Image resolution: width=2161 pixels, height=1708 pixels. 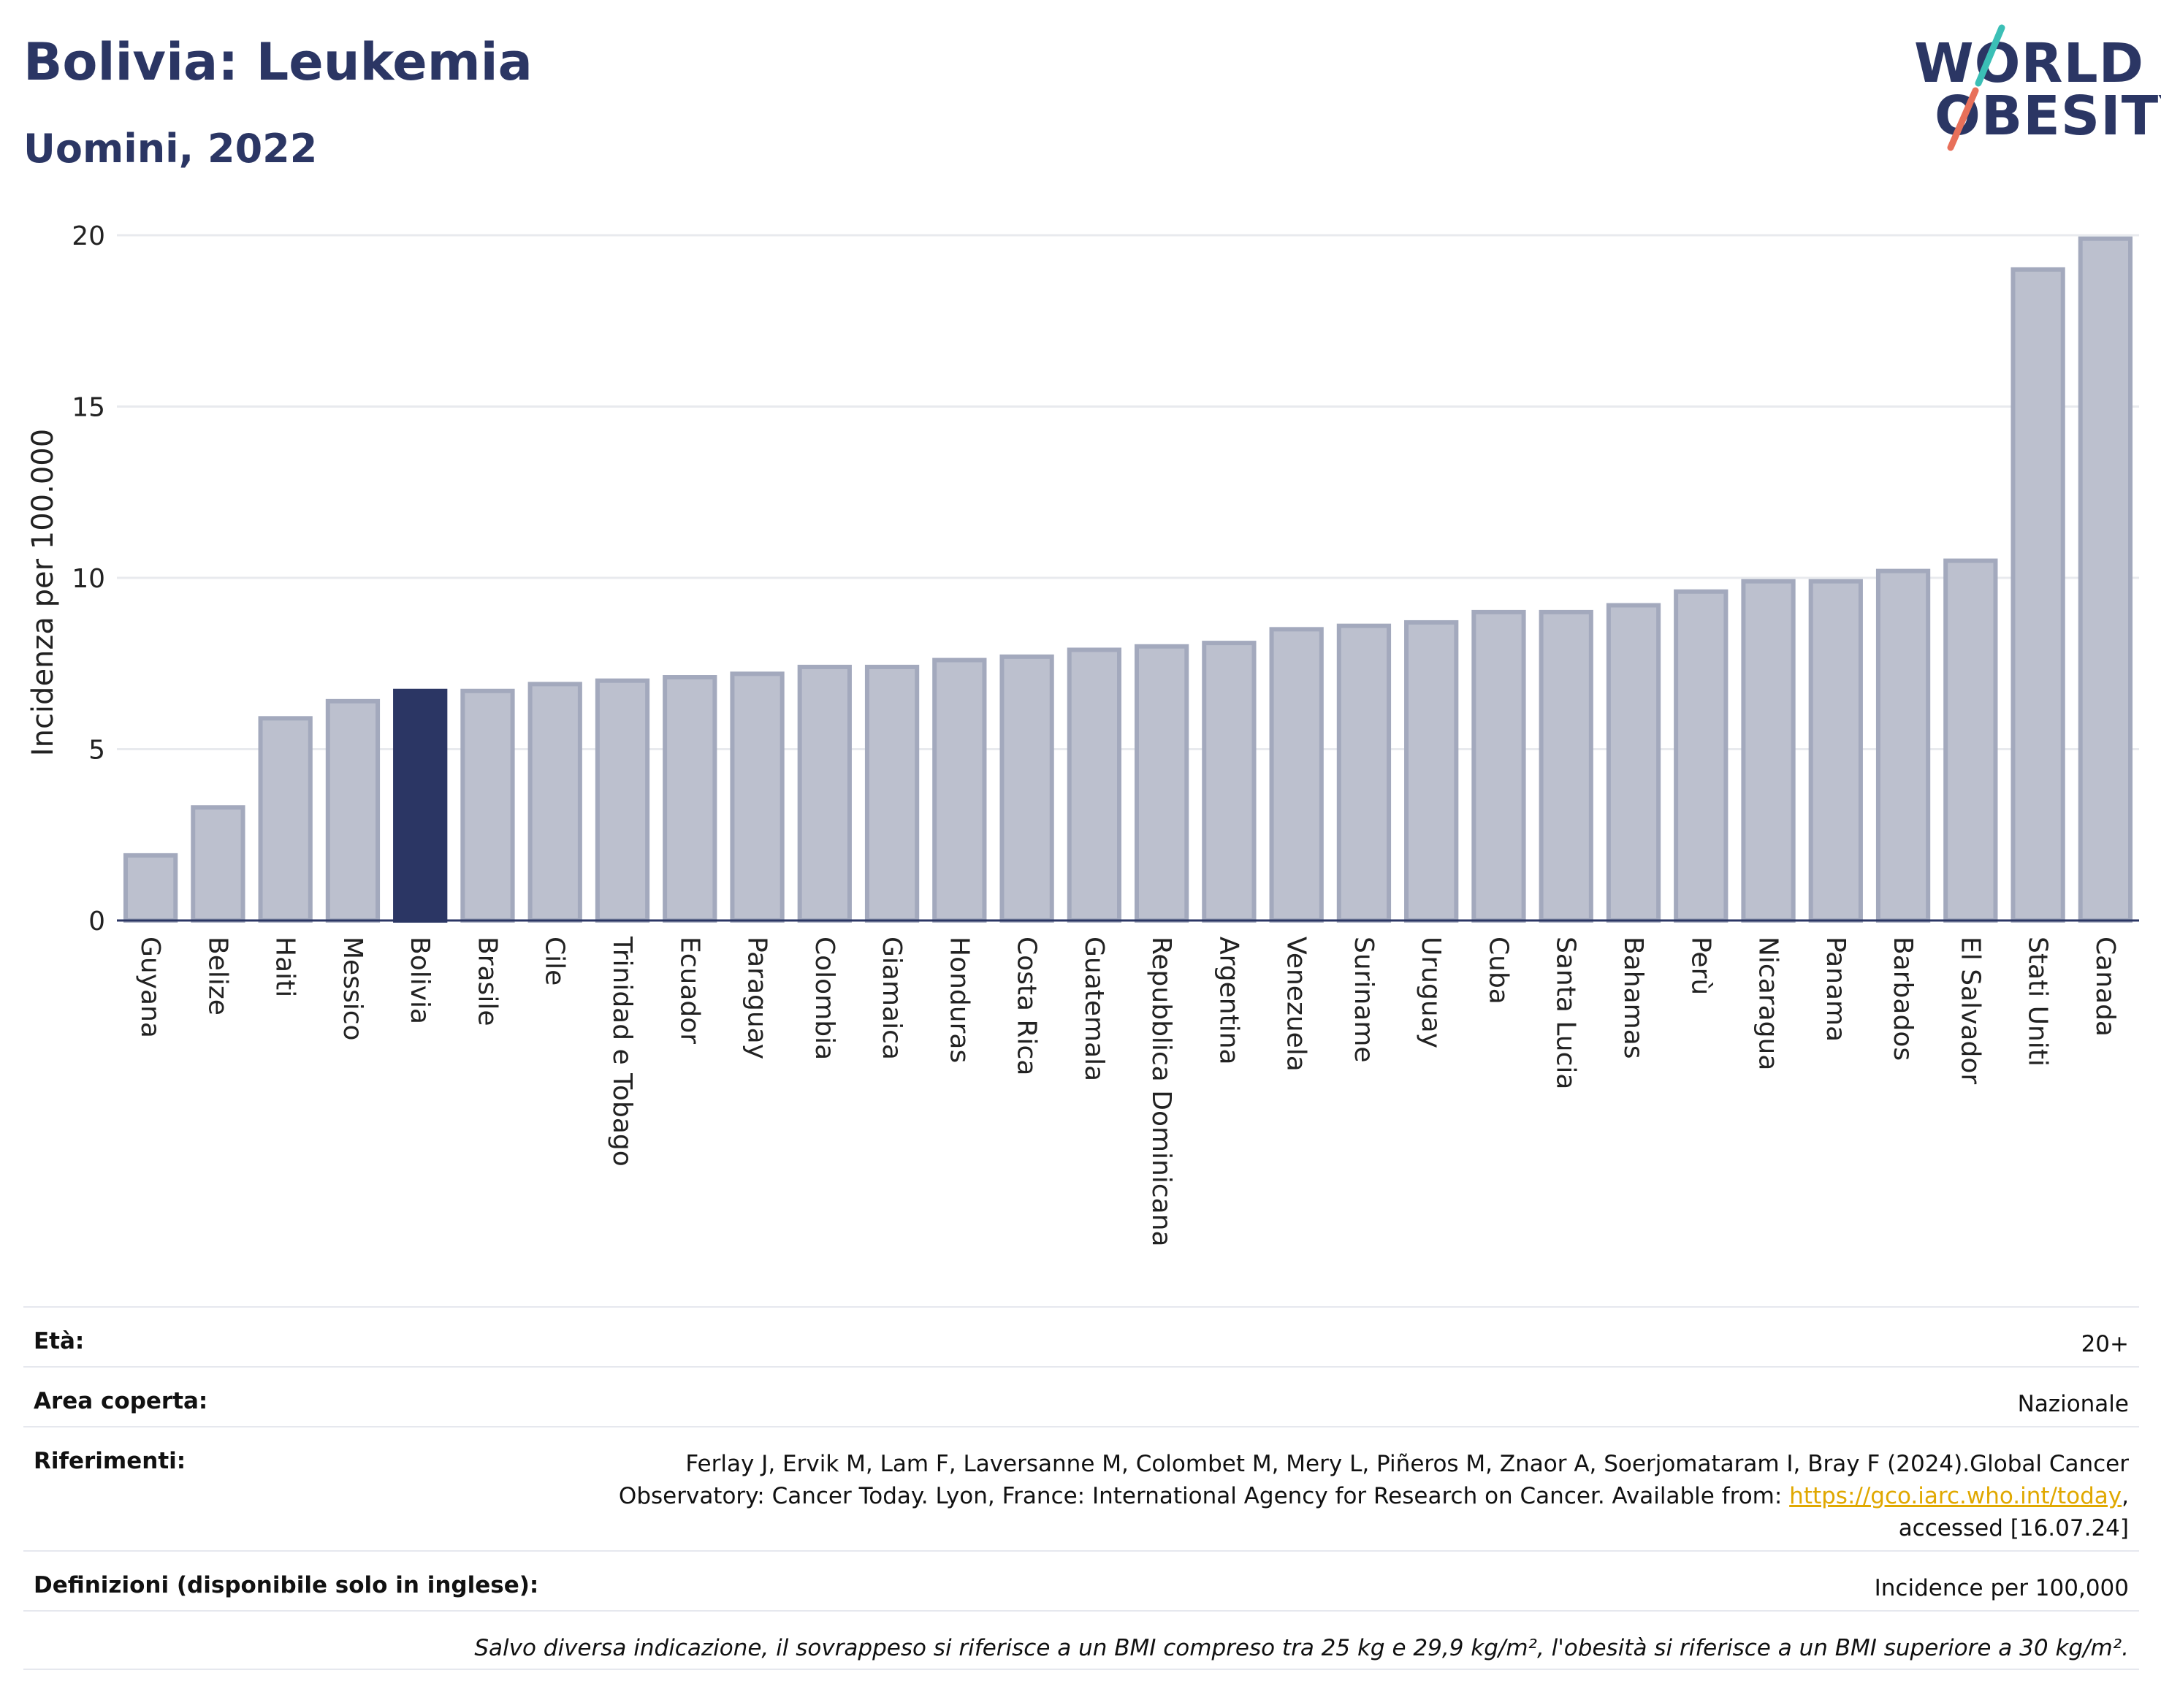 What do you see at coordinates (43, 592) in the screenshot?
I see `y-axis-title: Incidenza per 100.000` at bounding box center [43, 592].